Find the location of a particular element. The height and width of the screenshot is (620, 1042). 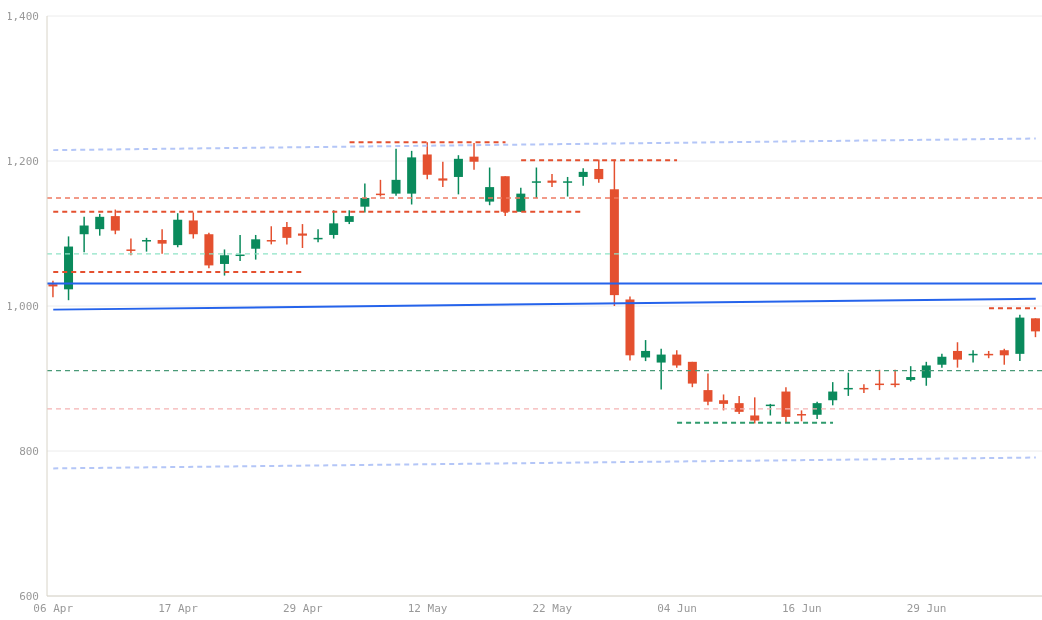

x-tick-label: 12 May is located at coordinates (427, 608).